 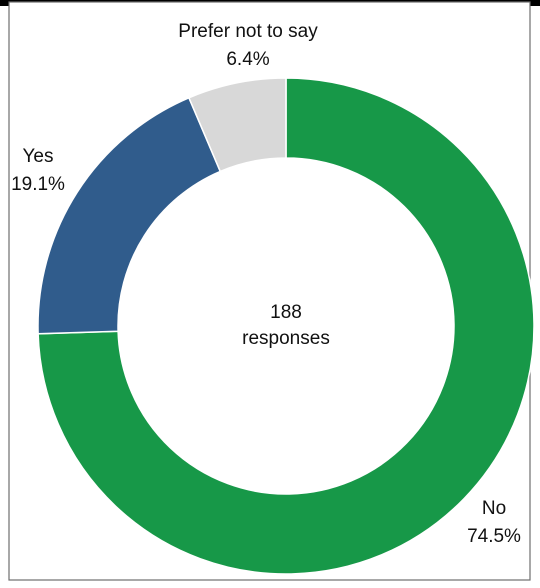 I want to click on center-total: 188, so click(x=286, y=312).